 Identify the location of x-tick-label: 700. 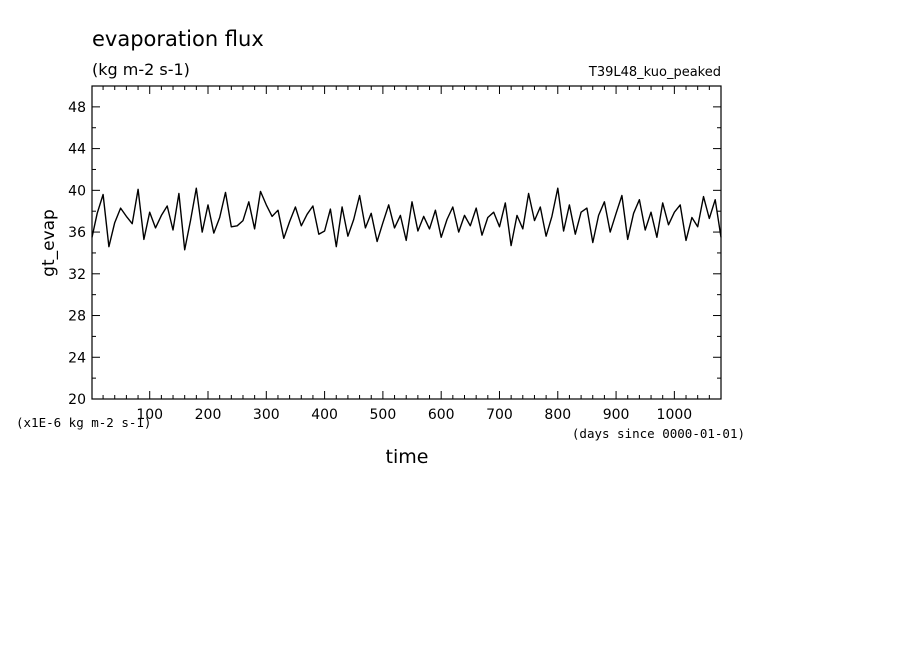
(499, 415).